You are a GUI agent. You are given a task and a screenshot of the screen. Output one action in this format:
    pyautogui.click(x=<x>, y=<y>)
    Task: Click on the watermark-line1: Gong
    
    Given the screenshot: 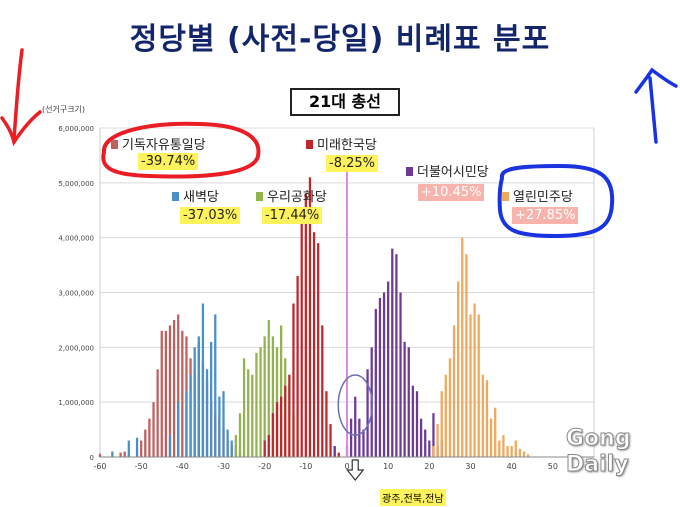 What is the action you would take?
    pyautogui.click(x=599, y=439)
    